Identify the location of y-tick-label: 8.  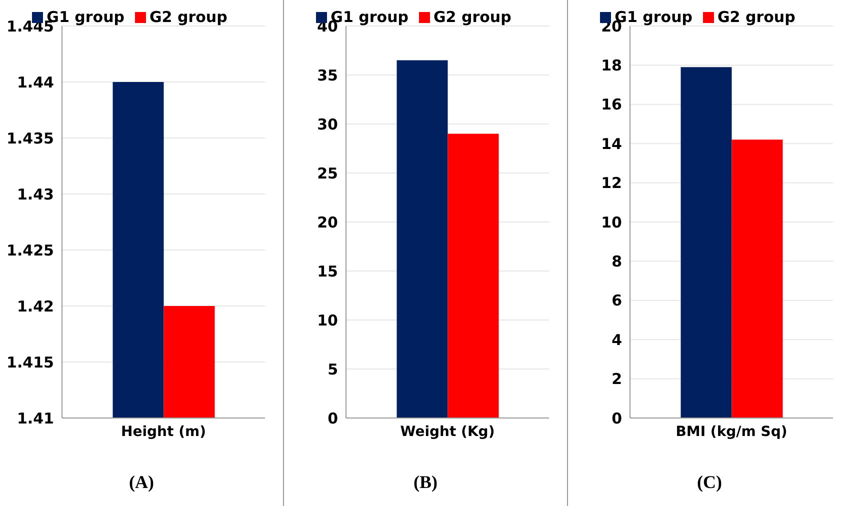
(617, 261).